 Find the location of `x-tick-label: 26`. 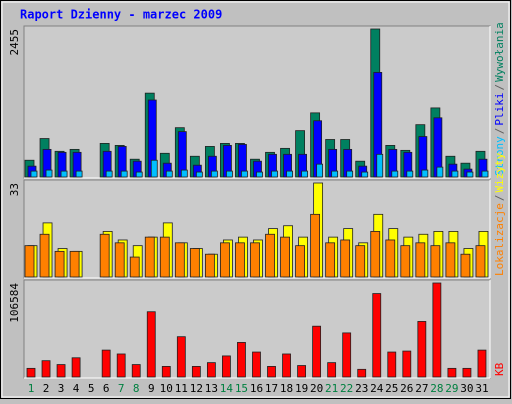

x-tick-label: 26 is located at coordinates (406, 388).